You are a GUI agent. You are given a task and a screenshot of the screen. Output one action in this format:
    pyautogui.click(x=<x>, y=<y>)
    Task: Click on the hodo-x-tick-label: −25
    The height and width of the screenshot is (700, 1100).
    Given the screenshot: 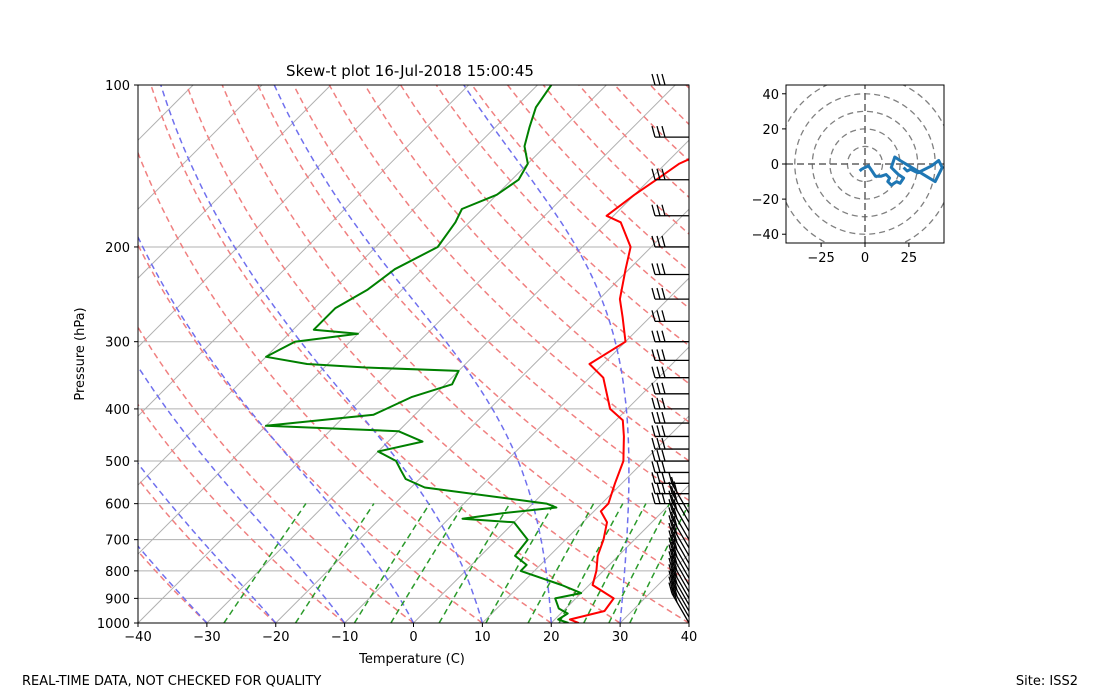 What is the action you would take?
    pyautogui.click(x=820, y=258)
    